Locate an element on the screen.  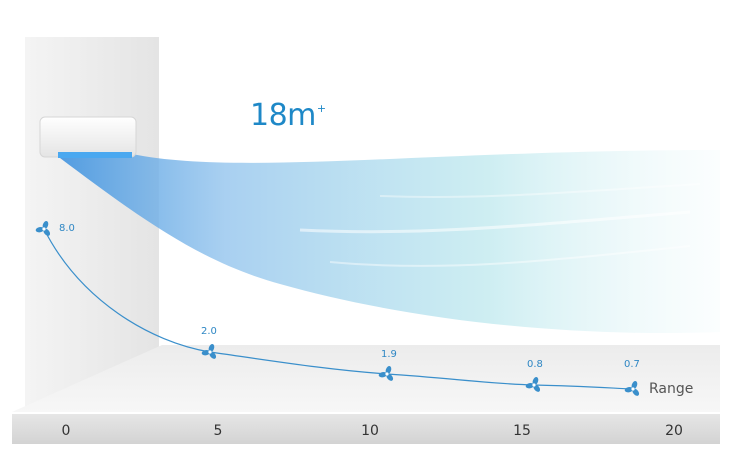
distance-ruler is located at coordinates (366, 429).